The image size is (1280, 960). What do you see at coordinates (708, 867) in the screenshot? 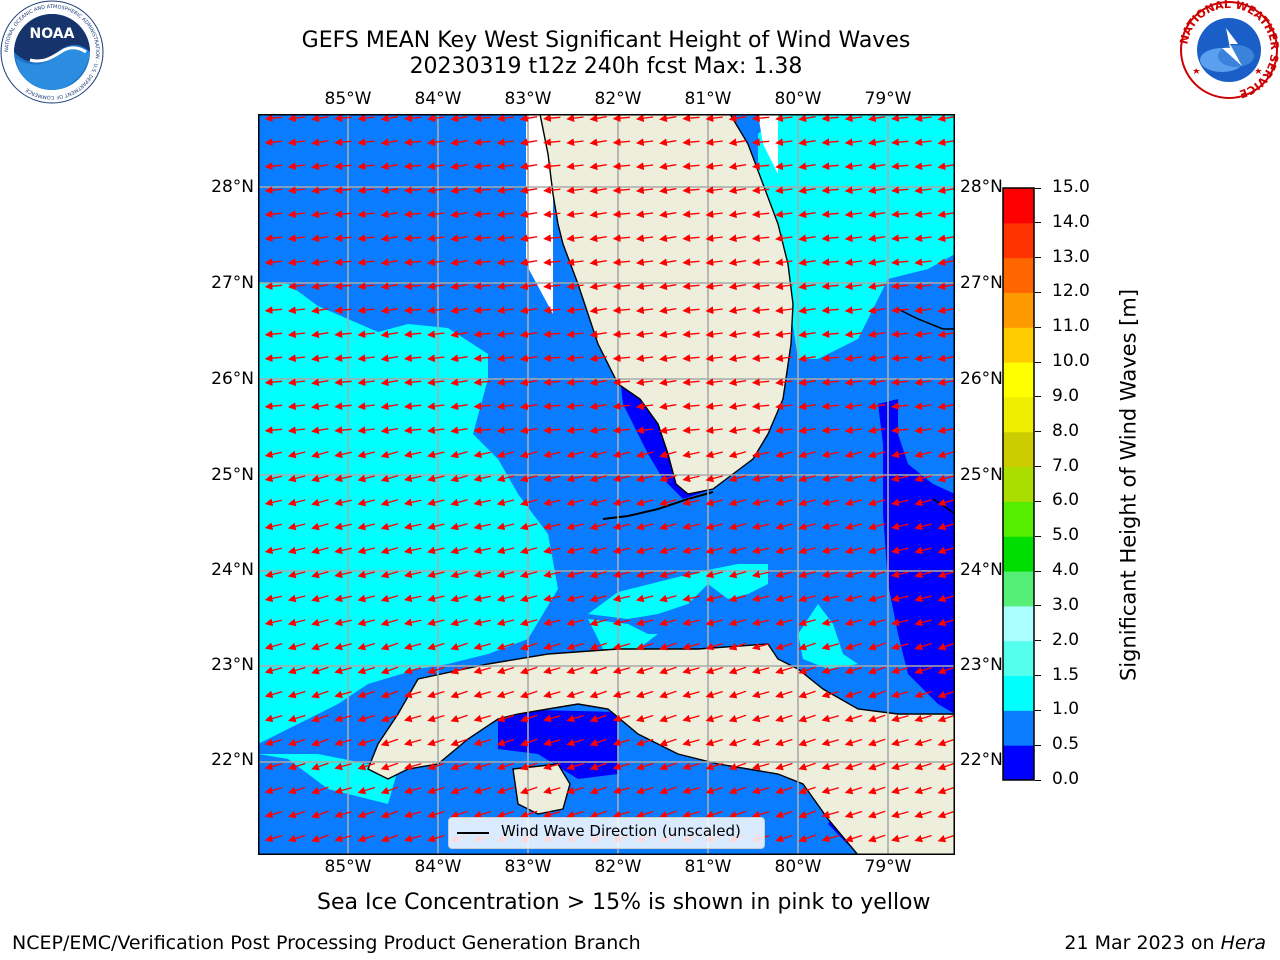
I see `lon-tick-bottom: 81°W` at bounding box center [708, 867].